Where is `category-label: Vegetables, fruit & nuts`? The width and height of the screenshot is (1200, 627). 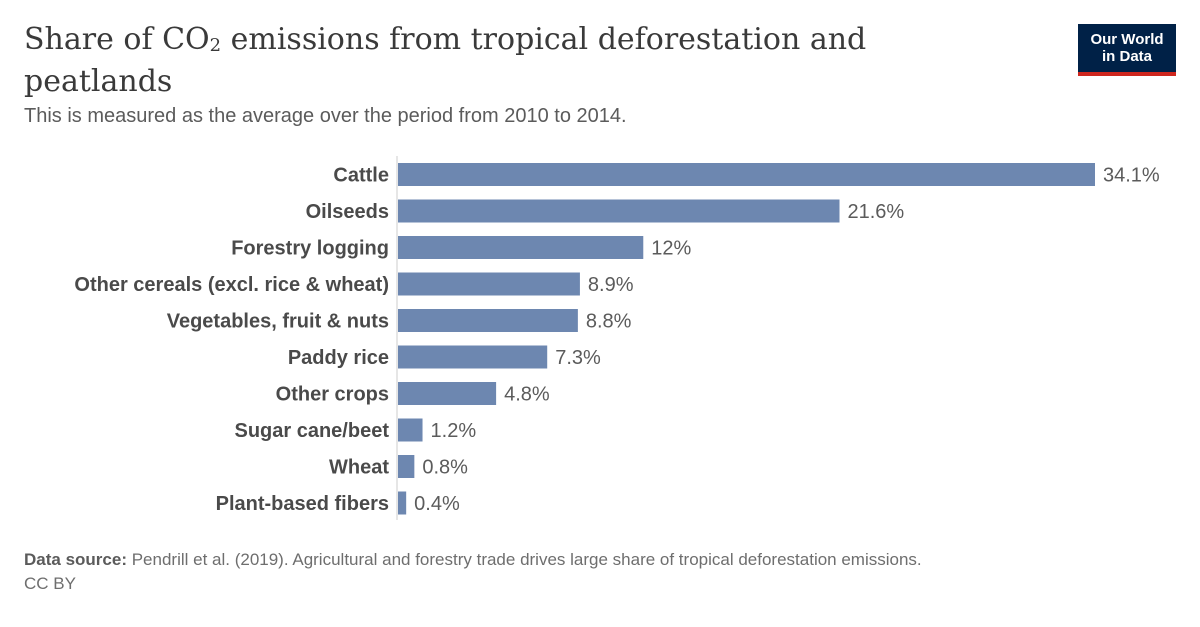
category-label: Vegetables, fruit & nuts is located at coordinates (278, 322).